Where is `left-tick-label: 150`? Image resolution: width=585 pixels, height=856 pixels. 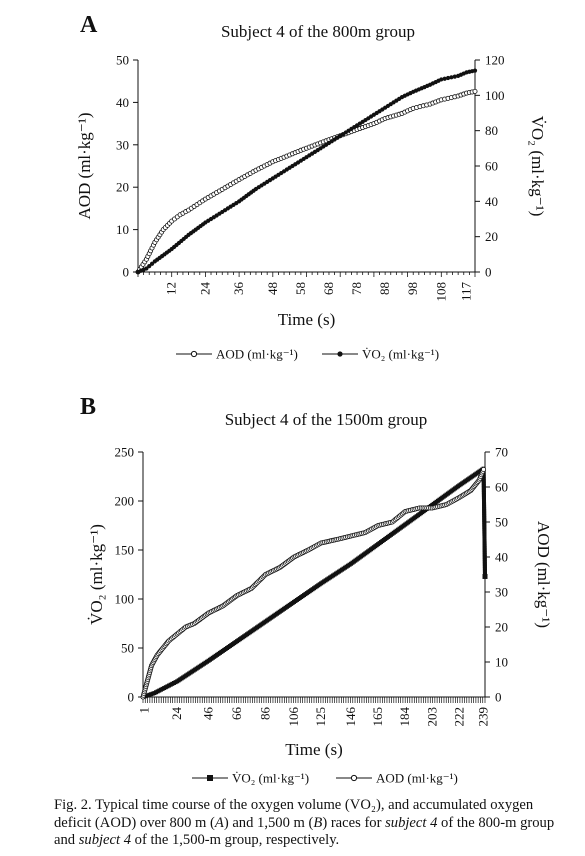 left-tick-label: 150 is located at coordinates (125, 550).